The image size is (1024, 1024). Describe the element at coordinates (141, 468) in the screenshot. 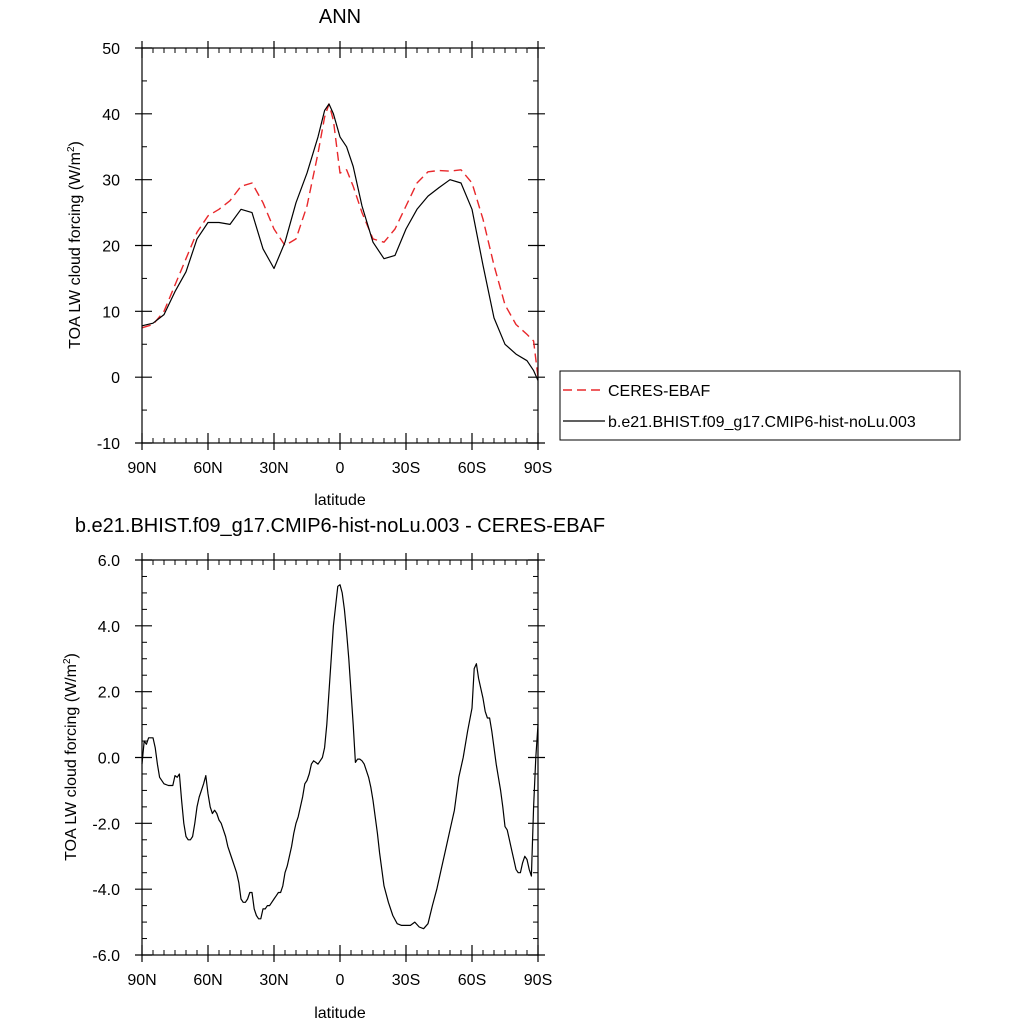

I see `panel1-x-tick-label: 90N` at that location.